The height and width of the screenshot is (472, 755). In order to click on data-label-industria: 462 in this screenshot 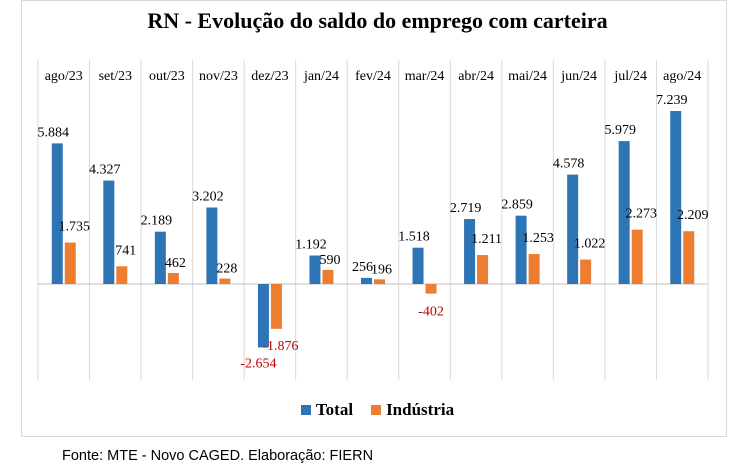, I will do `click(175, 263)`.